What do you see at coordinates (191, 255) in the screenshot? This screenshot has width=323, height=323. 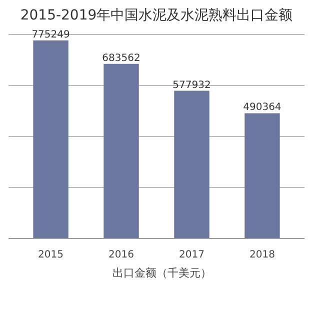 I see `x-tick-label: 2017` at bounding box center [191, 255].